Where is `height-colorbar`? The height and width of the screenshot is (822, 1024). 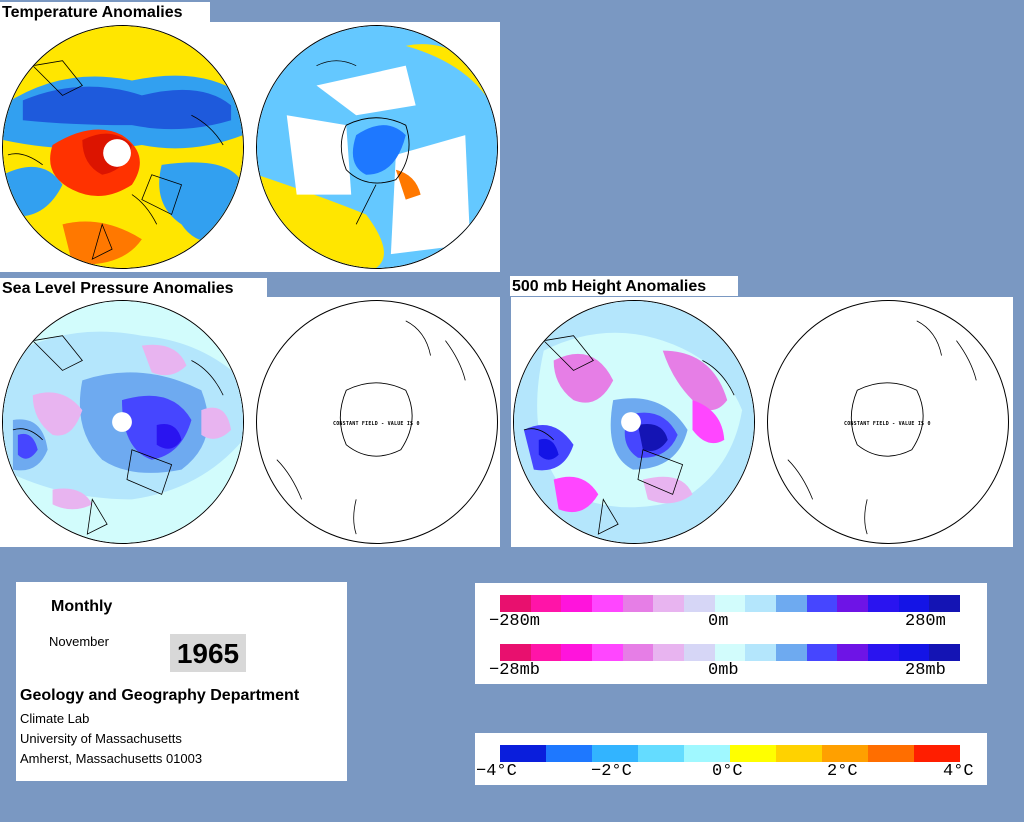
height-colorbar is located at coordinates (730, 603).